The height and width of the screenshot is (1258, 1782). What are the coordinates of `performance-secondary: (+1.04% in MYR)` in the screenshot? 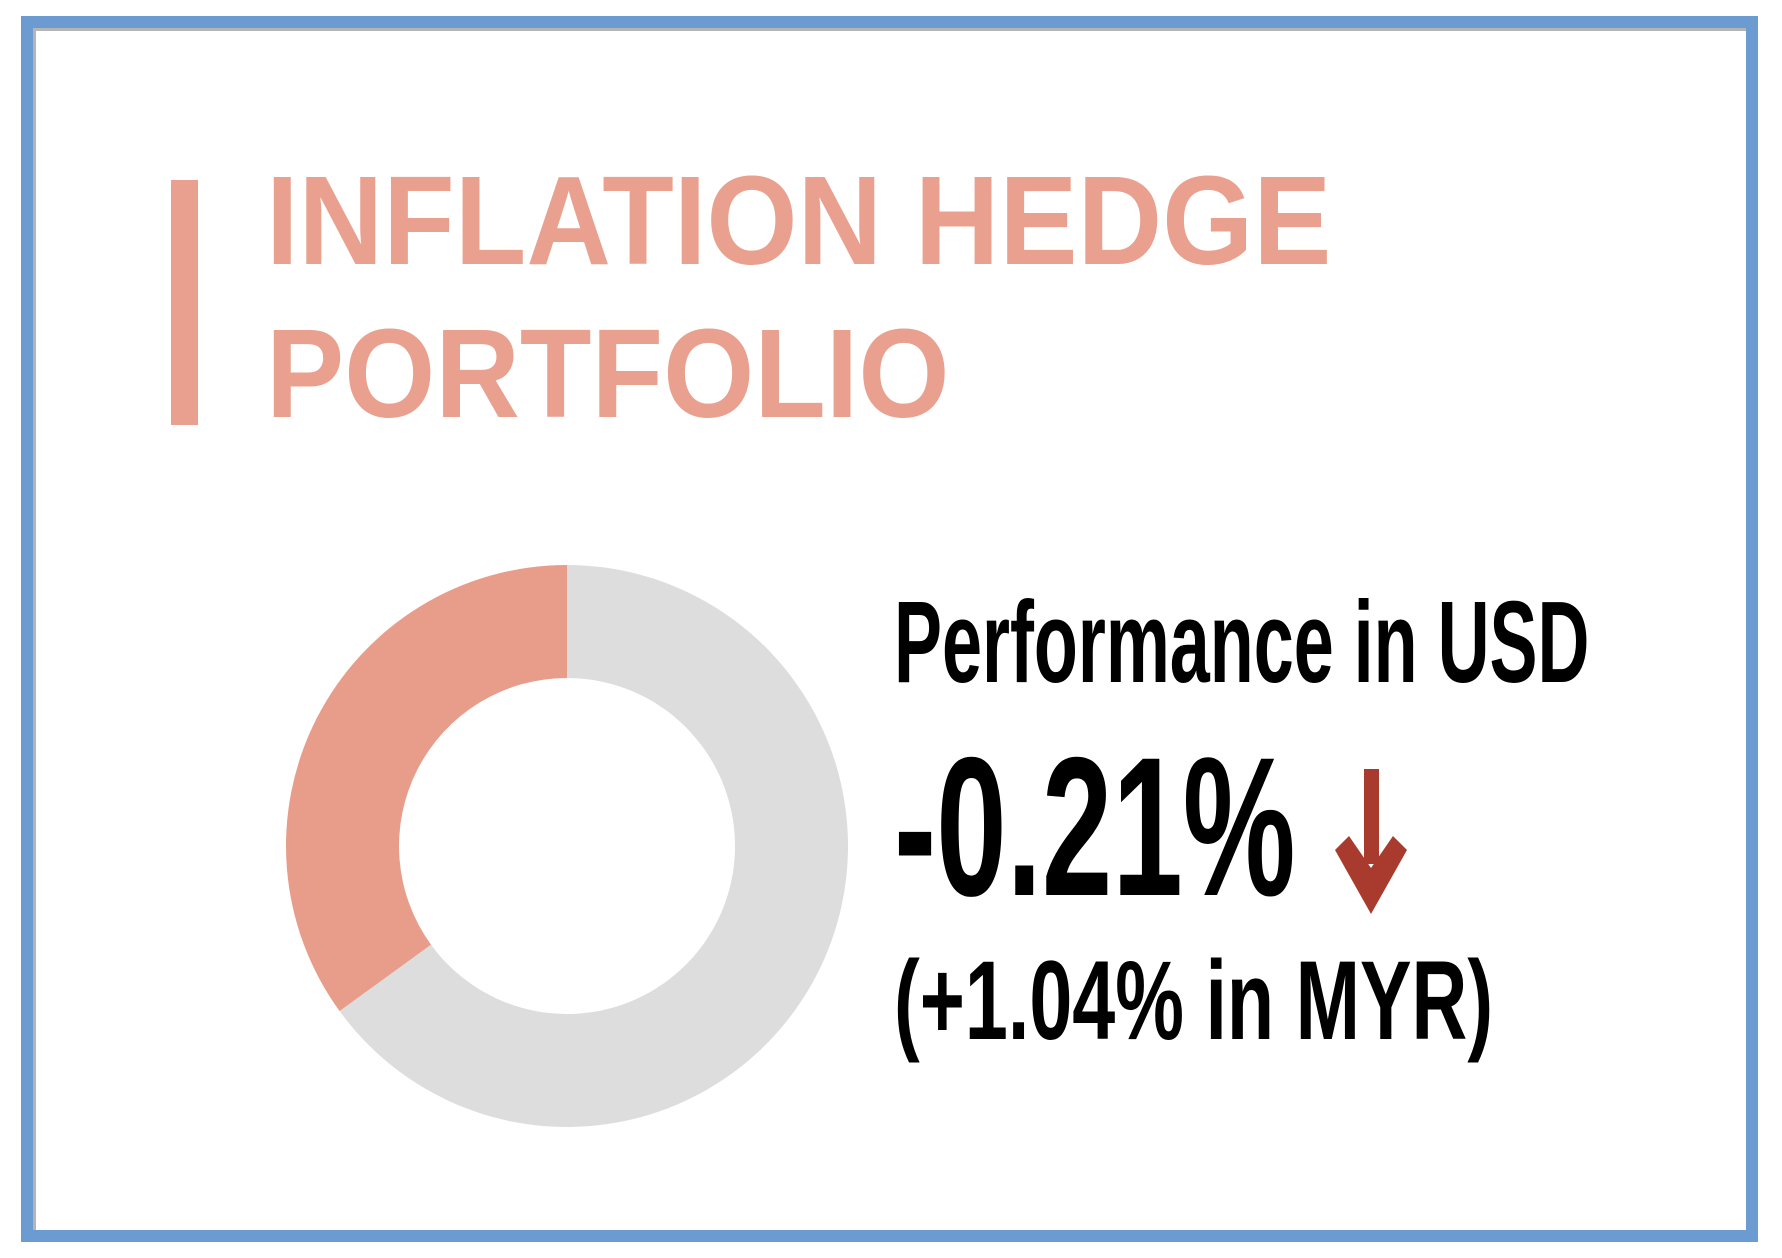 It's located at (1194, 1000).